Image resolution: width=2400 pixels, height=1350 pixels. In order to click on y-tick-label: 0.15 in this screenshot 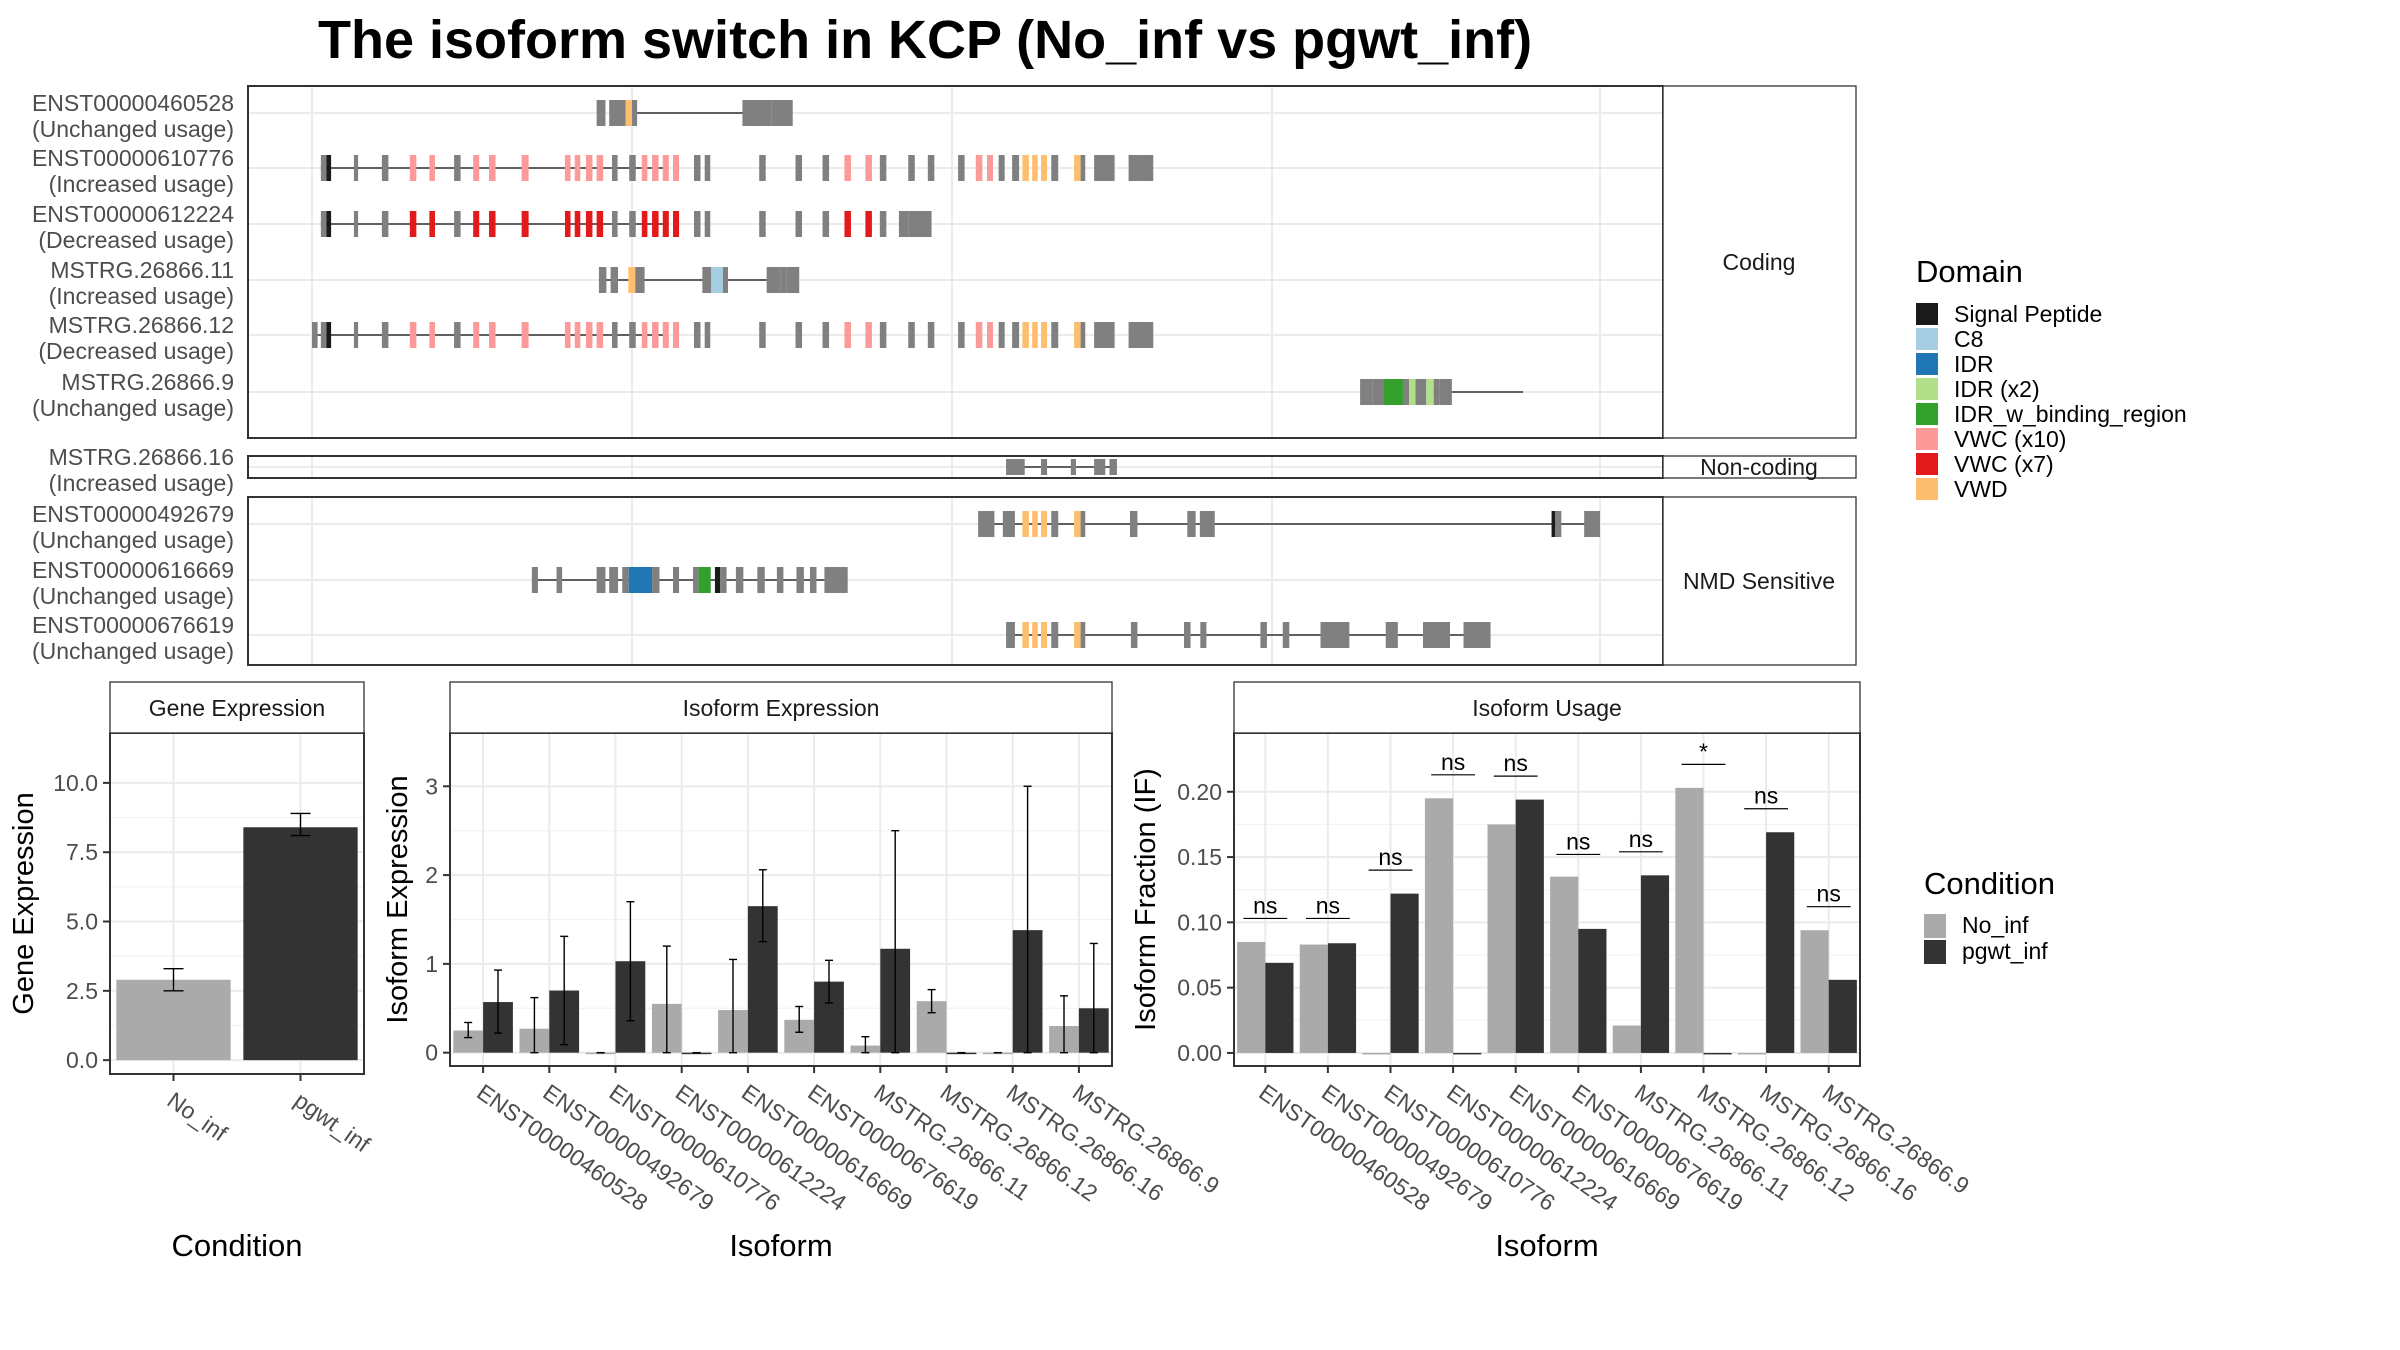, I will do `click(1199, 857)`.